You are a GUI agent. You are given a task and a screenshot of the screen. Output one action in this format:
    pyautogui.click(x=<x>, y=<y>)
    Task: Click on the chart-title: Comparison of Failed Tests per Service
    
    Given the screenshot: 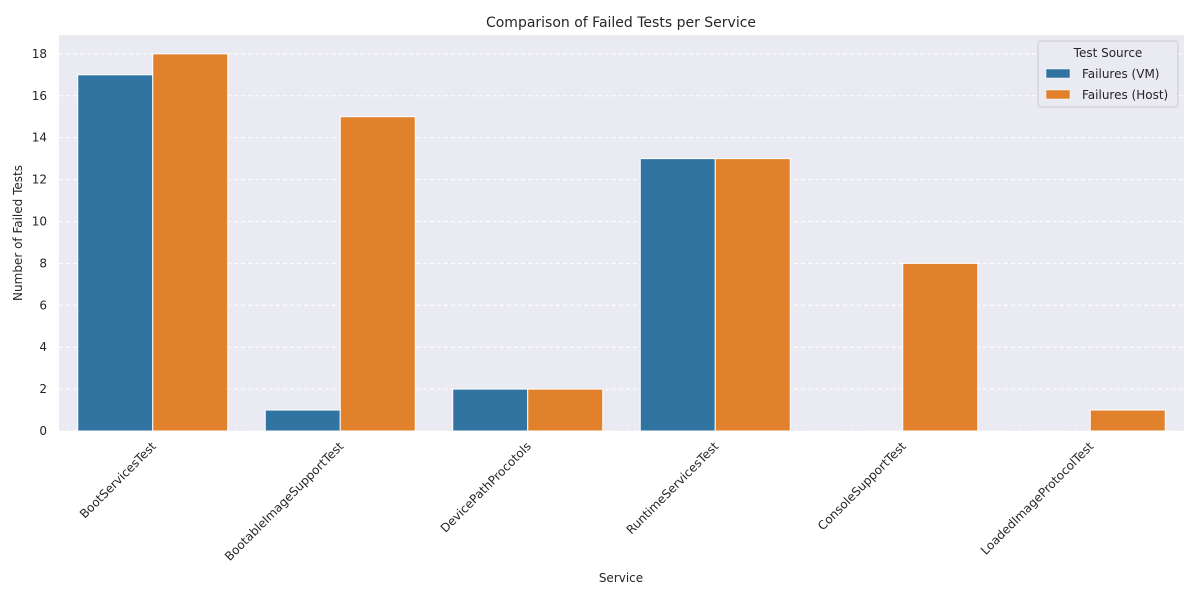 What is the action you would take?
    pyautogui.click(x=621, y=23)
    